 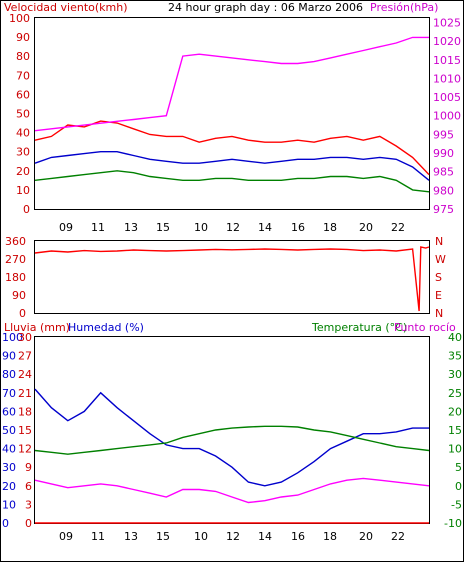 I want to click on pressure-tick-label: 1000, so click(x=447, y=116).